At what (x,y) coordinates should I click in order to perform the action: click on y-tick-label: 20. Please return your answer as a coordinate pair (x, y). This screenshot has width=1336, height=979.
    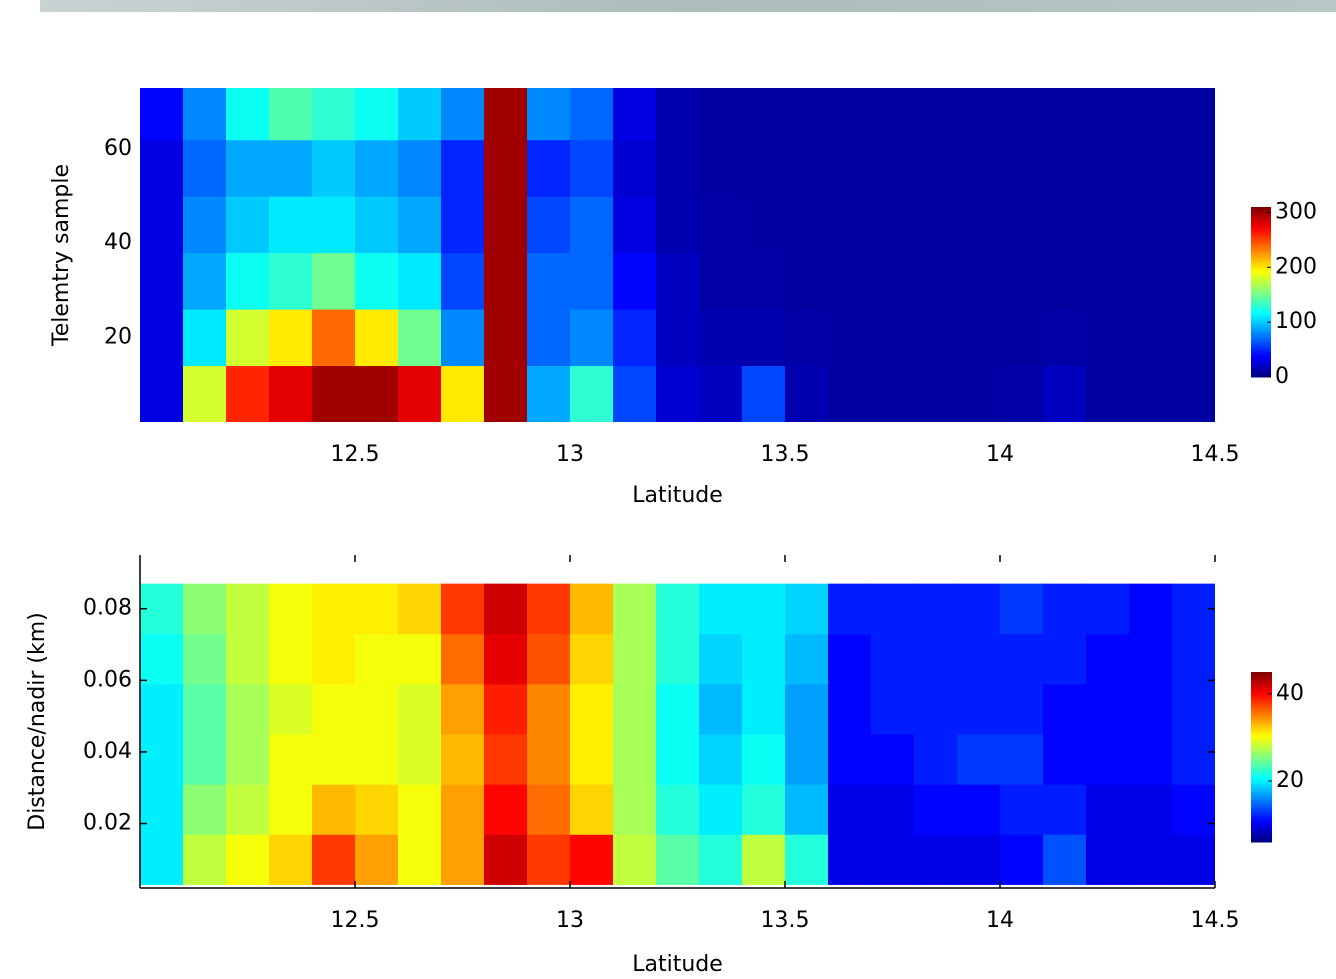
    Looking at the image, I should click on (118, 336).